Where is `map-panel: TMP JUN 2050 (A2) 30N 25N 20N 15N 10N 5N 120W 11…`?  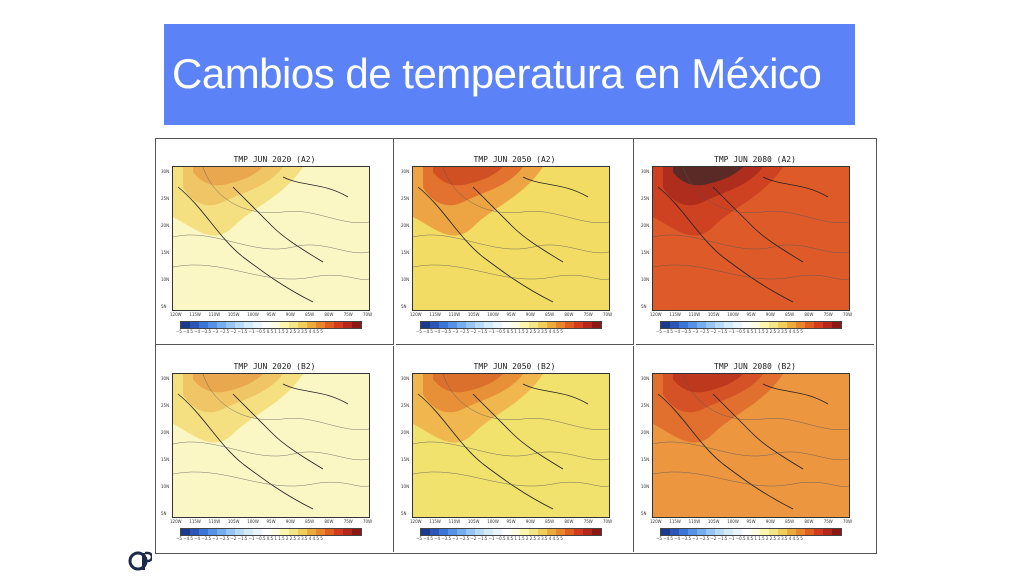 map-panel: TMP JUN 2050 (A2) 30N 25N 20N 15N 10N 5N 120W 11… is located at coordinates (515, 242).